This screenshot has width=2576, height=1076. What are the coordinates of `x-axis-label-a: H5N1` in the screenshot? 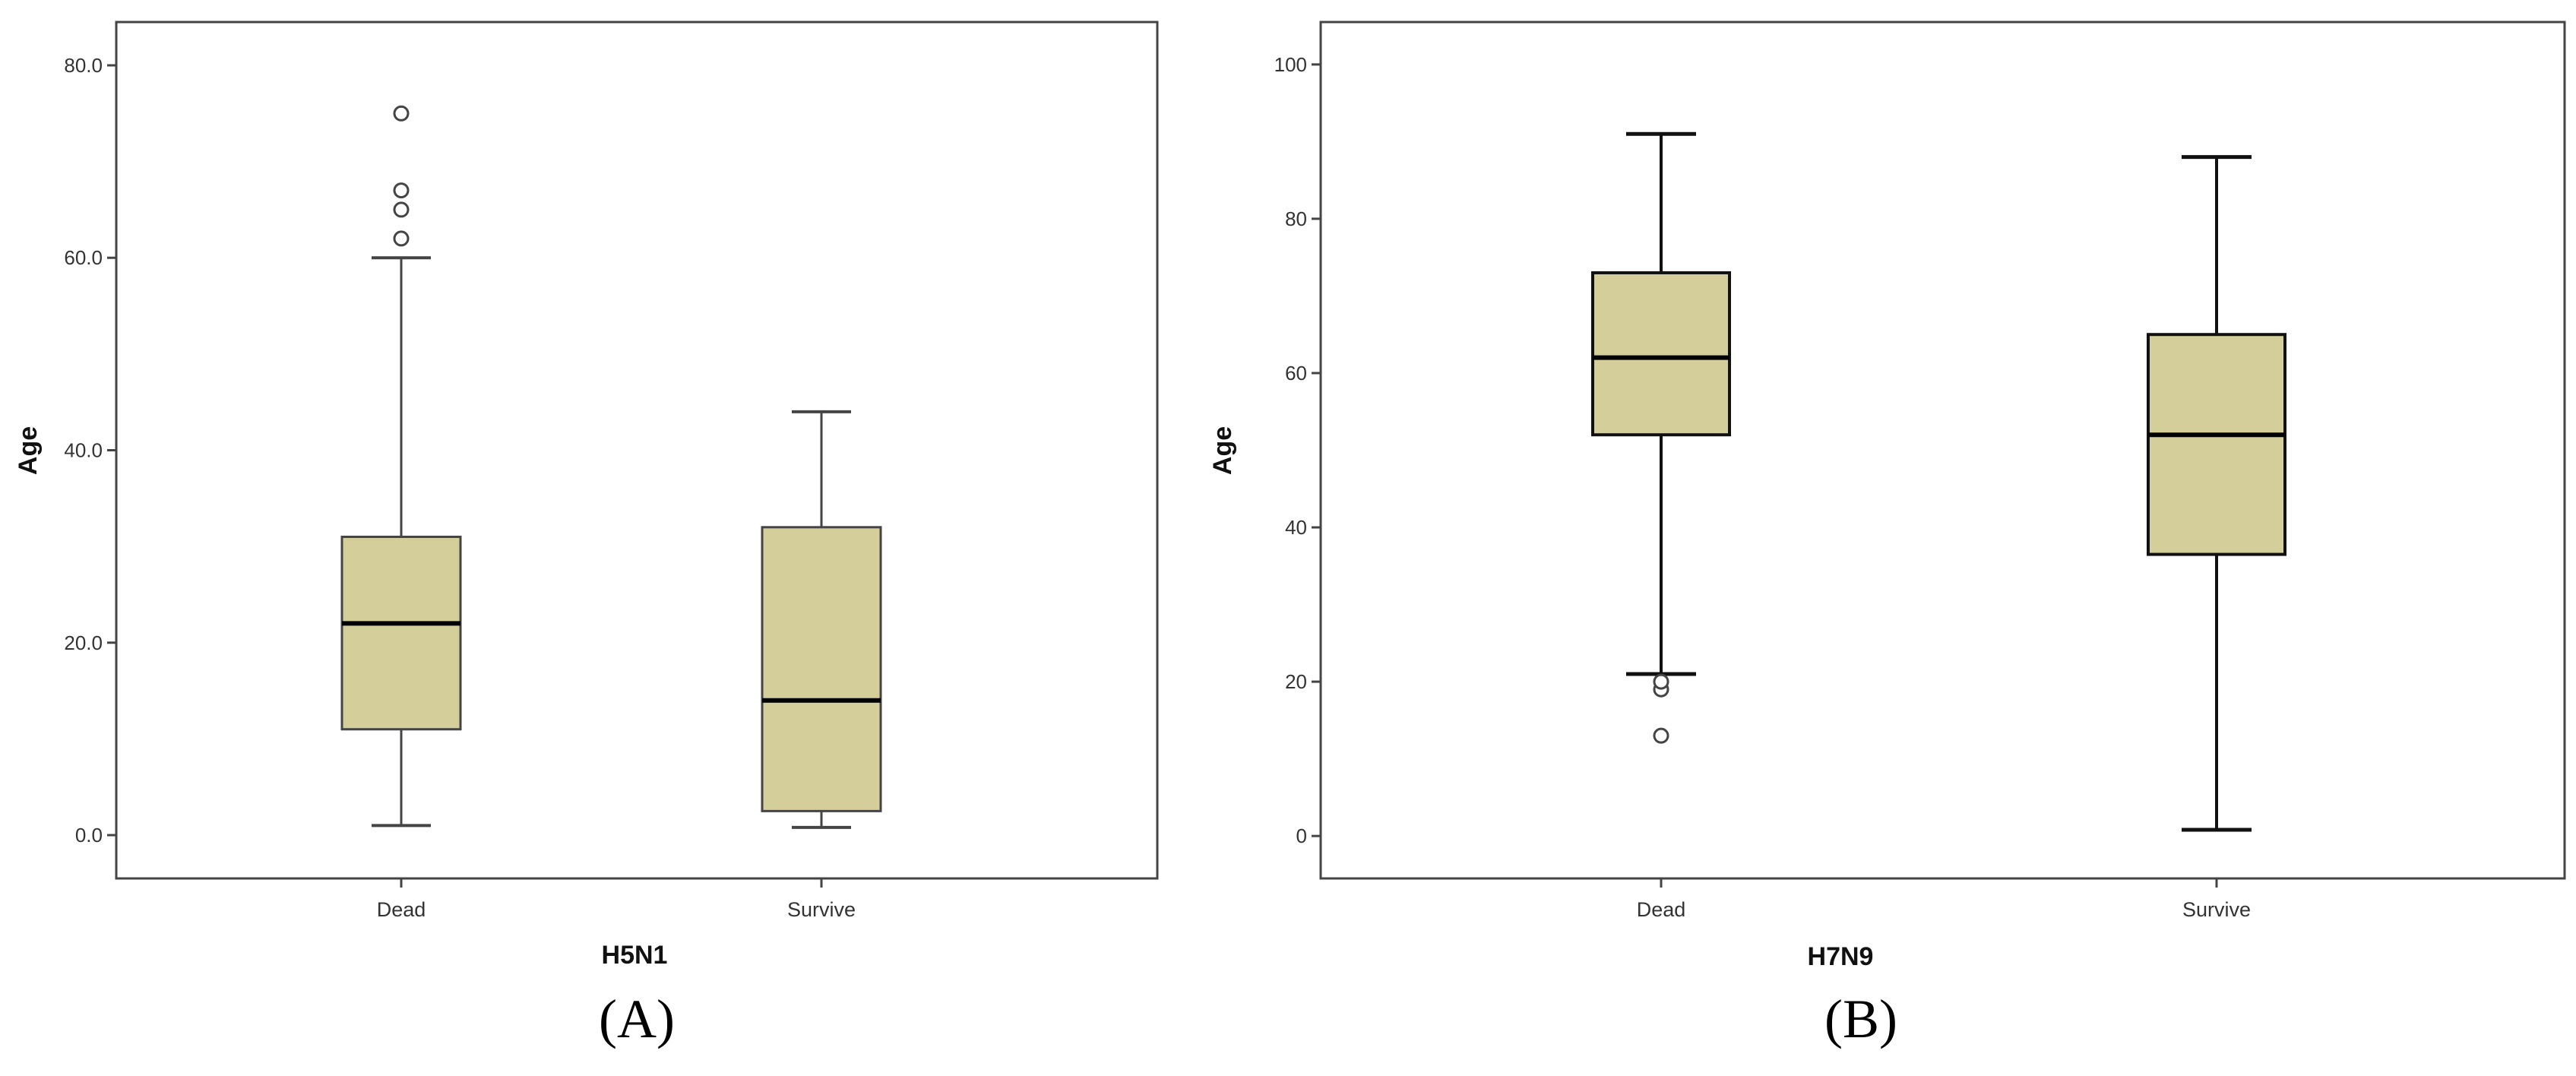 It's located at (635, 955).